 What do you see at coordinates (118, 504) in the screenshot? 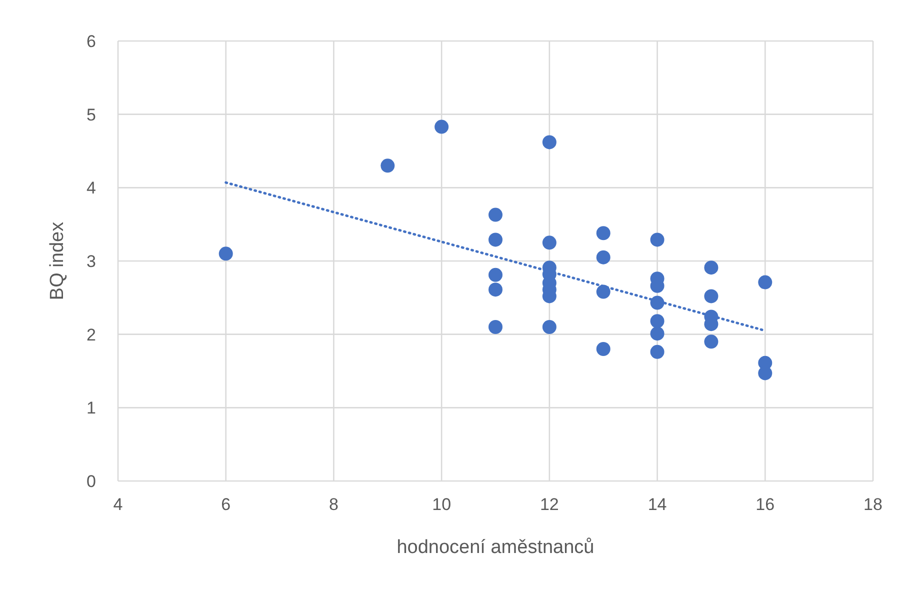
I see `x-tick-label: 4` at bounding box center [118, 504].